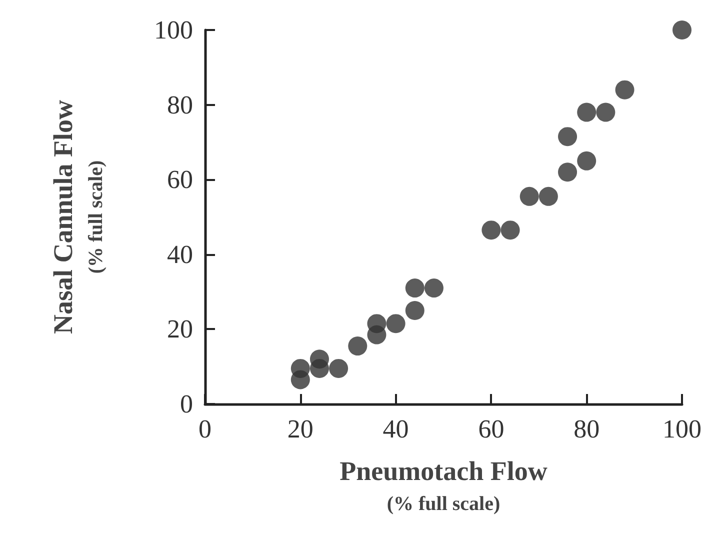 The height and width of the screenshot is (556, 722). I want to click on y-axis-title: Nasal Cannula Flow (% full scale), so click(77, 216).